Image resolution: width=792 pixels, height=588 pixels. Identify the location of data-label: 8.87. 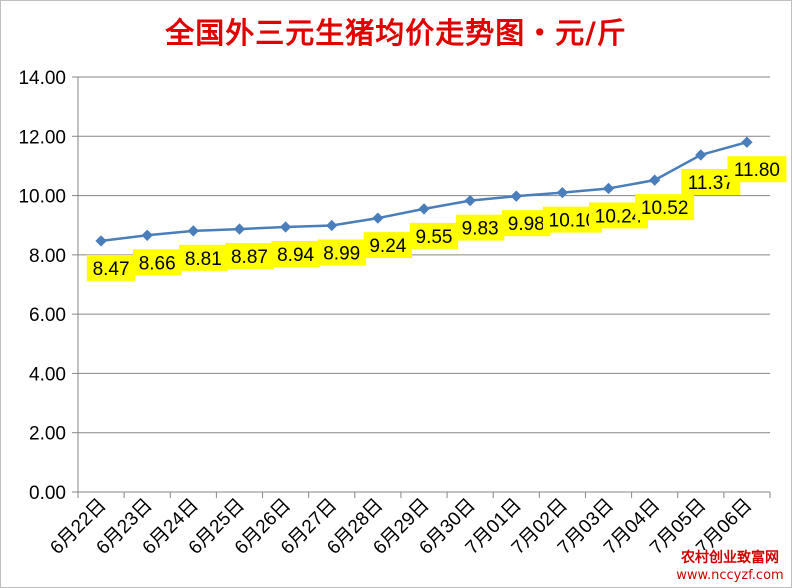
(249, 257).